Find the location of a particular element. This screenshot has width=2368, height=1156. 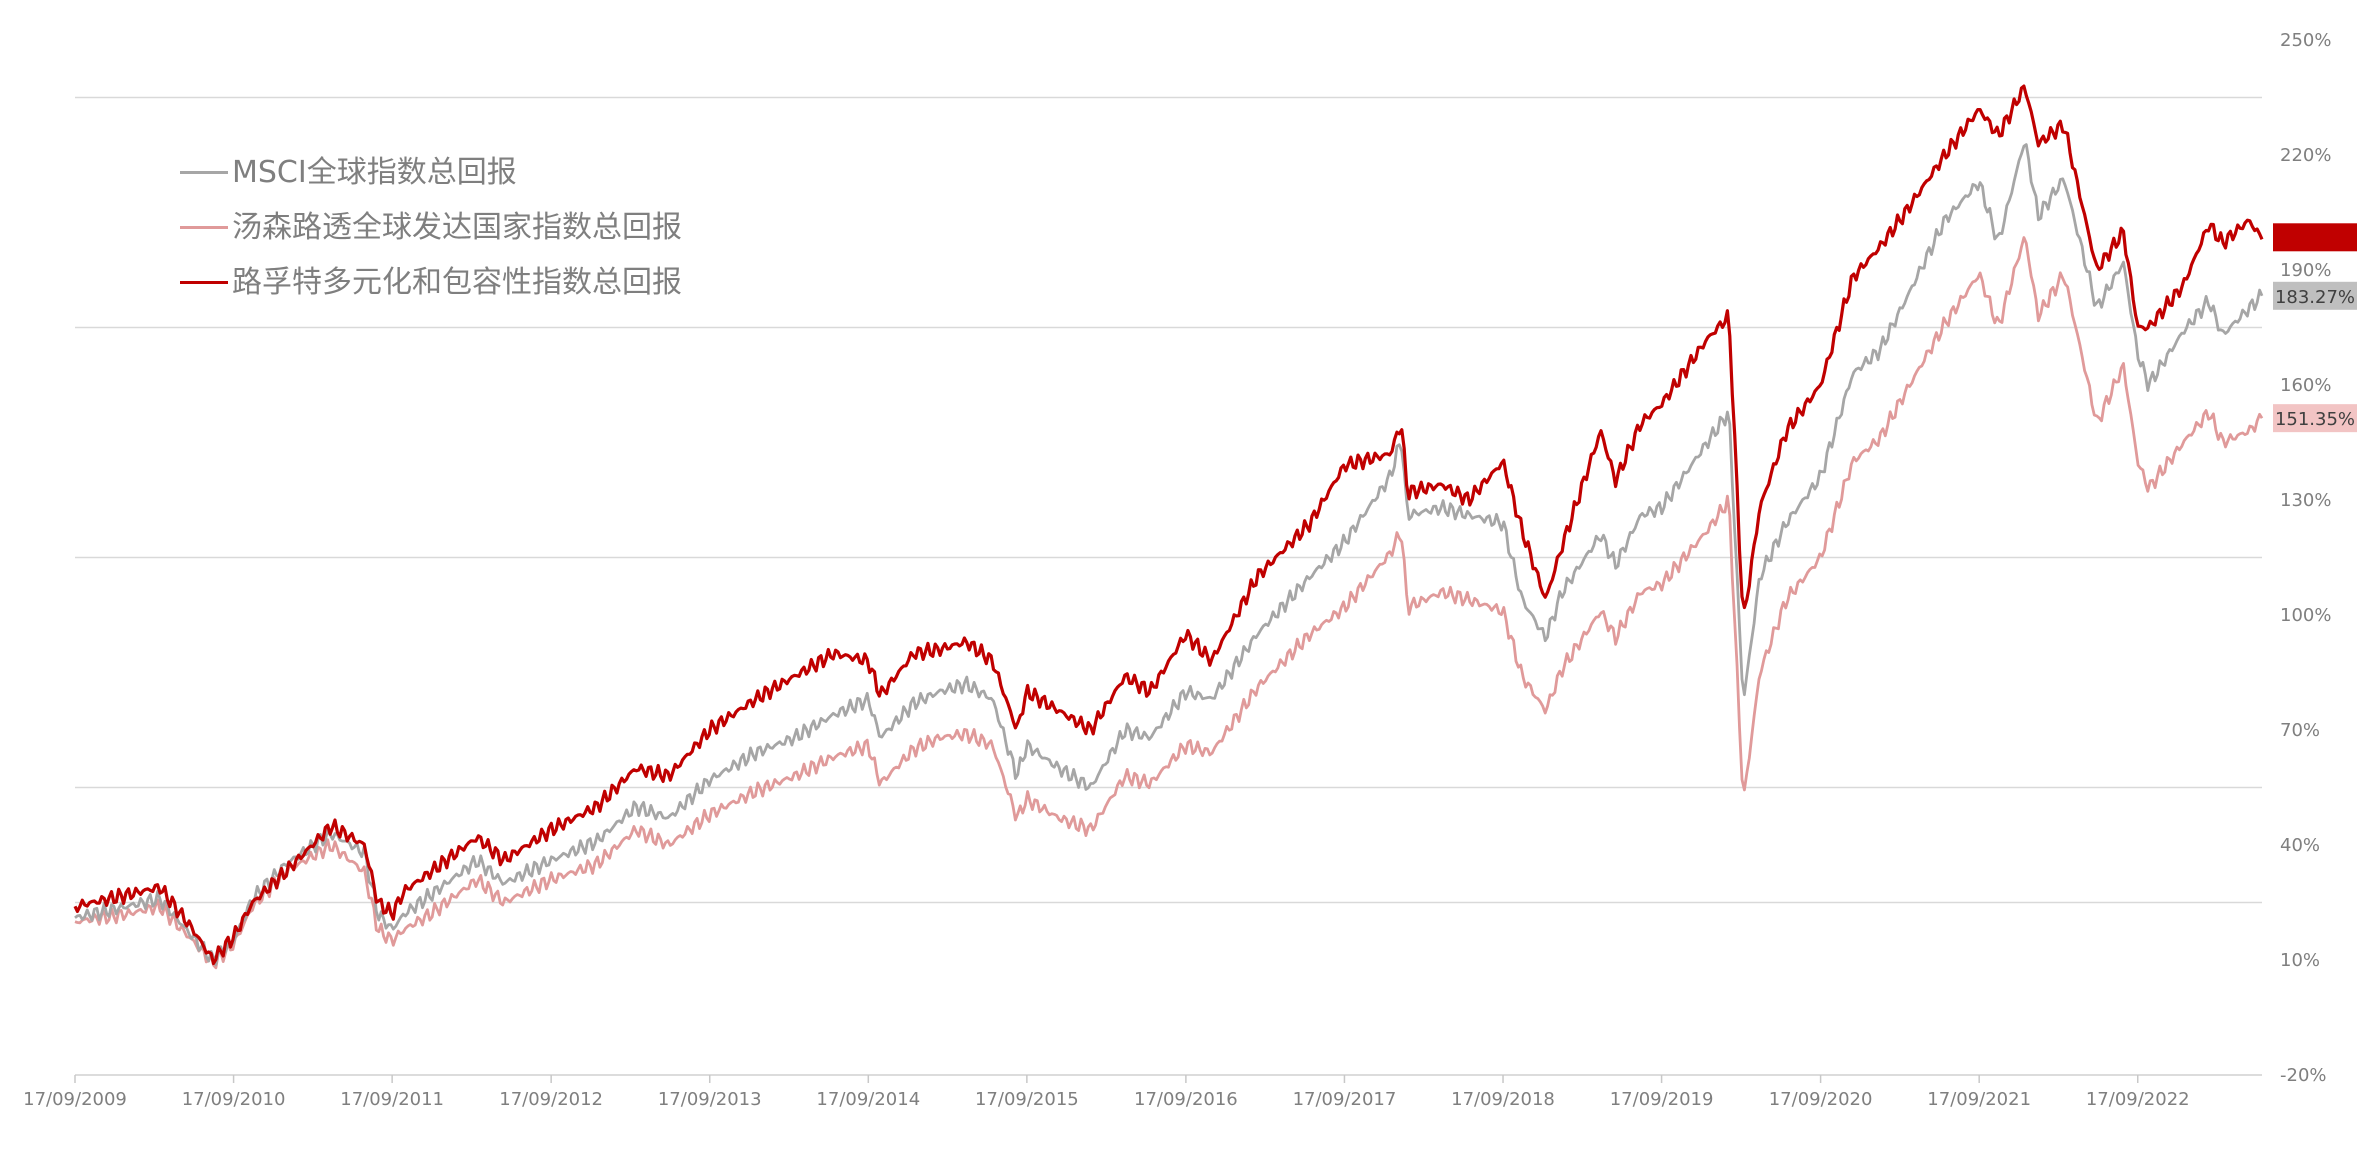

end-label-text: 151.35% is located at coordinates (2315, 419).